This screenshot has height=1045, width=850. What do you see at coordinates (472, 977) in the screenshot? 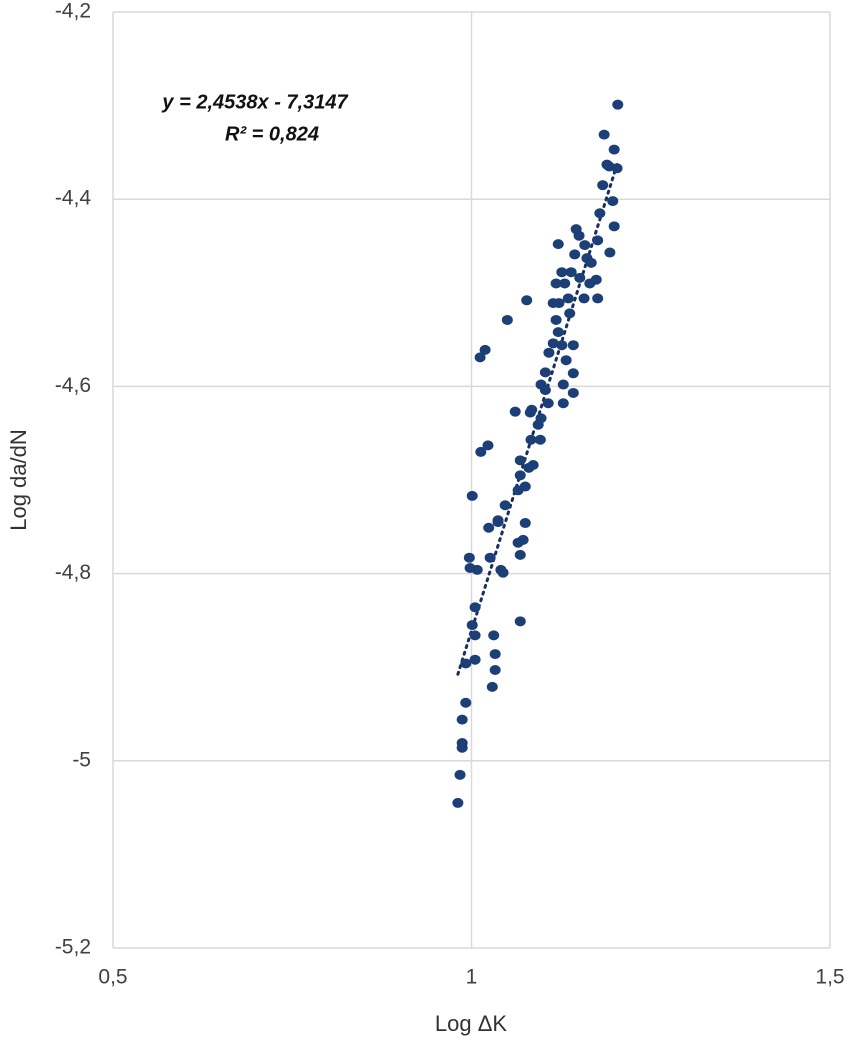
I see `x-tick-label: 1` at bounding box center [472, 977].